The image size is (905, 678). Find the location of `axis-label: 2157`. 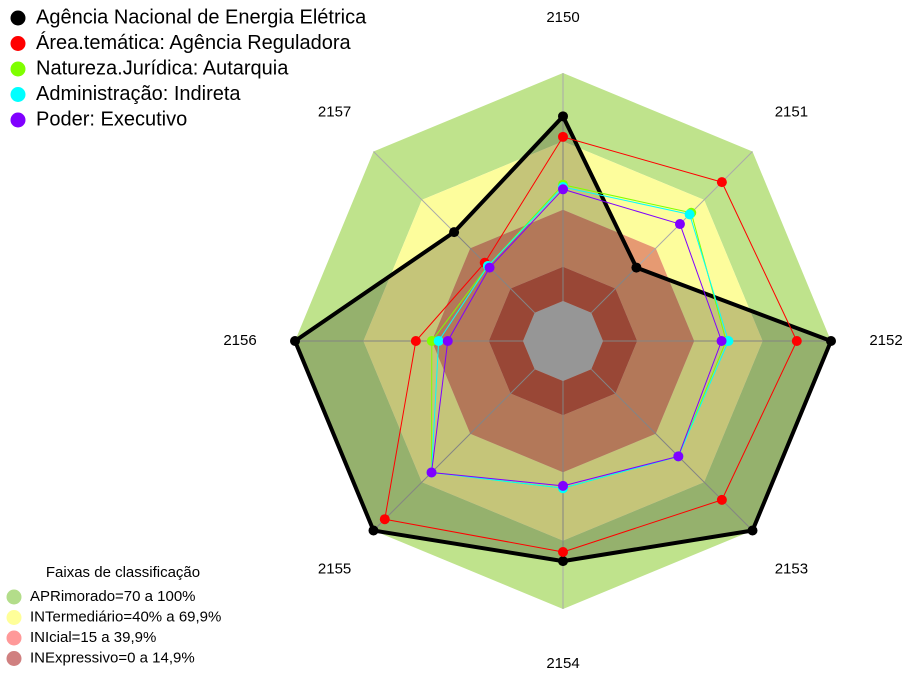

axis-label: 2157 is located at coordinates (334, 112).